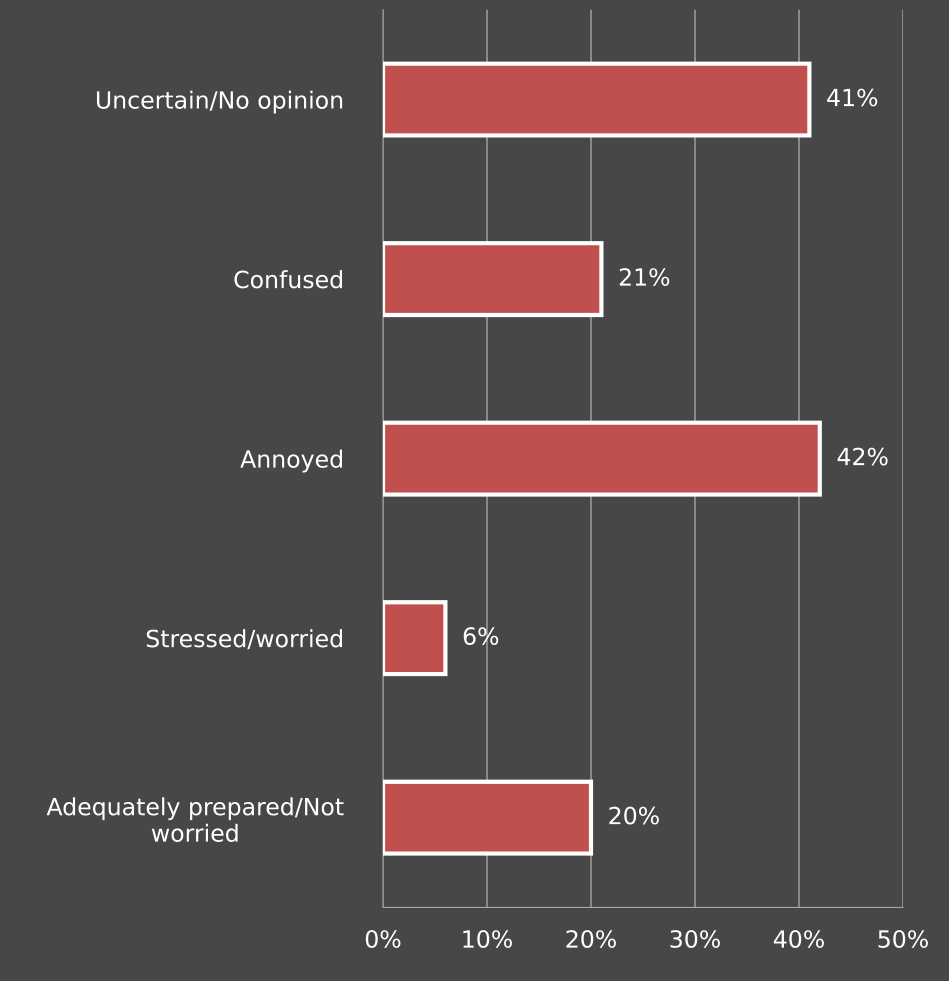 The width and height of the screenshot is (949, 981). I want to click on data-label: 6%, so click(481, 636).